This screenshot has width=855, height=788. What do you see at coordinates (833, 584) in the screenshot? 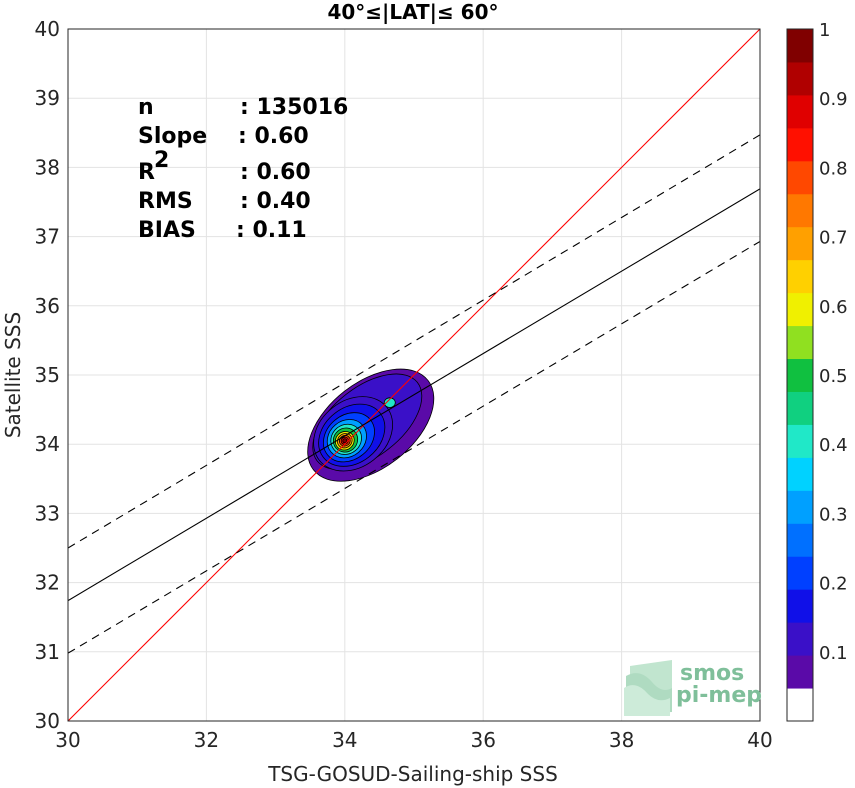
I see `colorbar-tick-label: 0.2` at bounding box center [833, 584].